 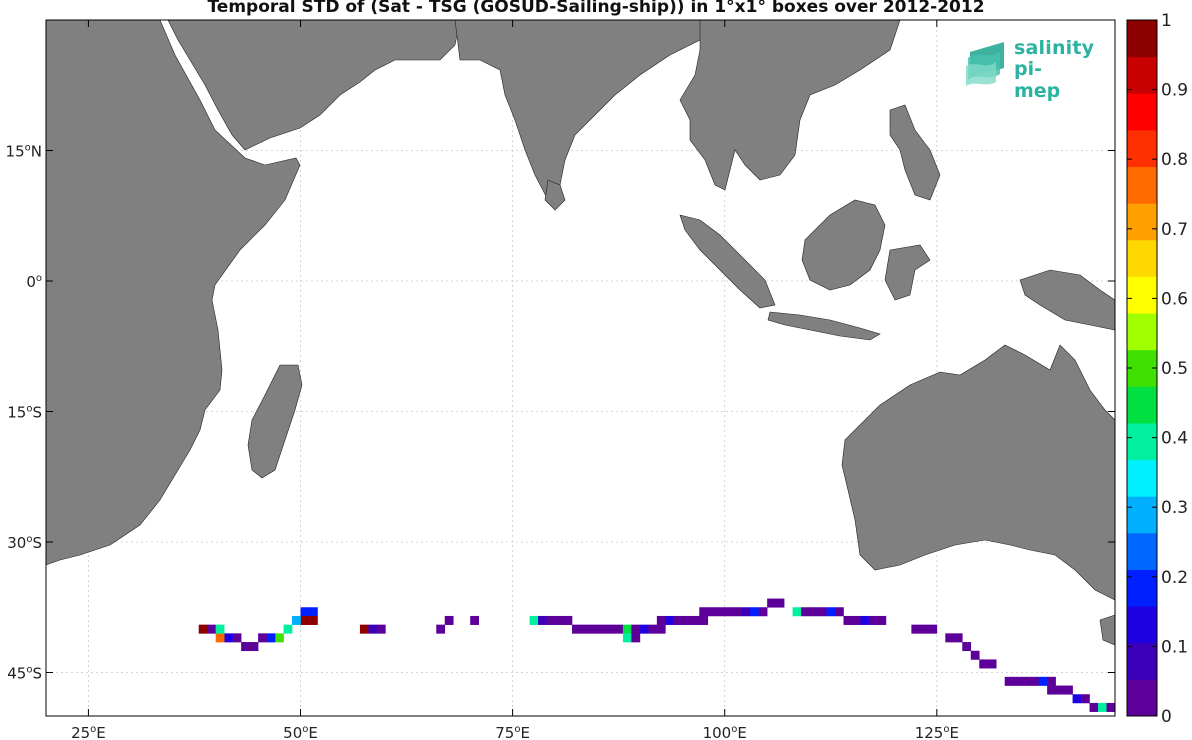 What do you see at coordinates (314, 85) in the screenshot?
I see `arabia-landmass` at bounding box center [314, 85].